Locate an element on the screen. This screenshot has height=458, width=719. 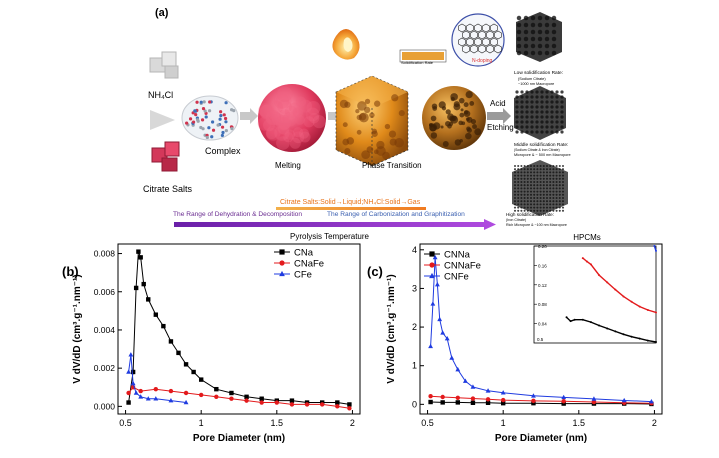
data-point-CFe is located at coordinates (148, 398).